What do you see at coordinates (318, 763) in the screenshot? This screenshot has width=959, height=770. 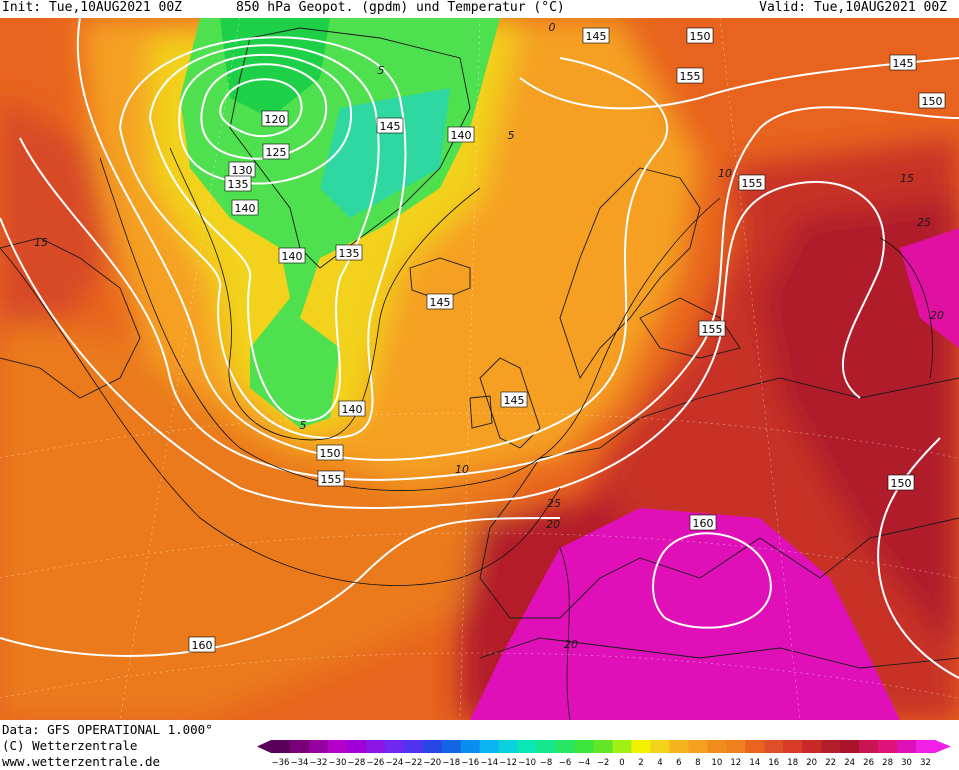 I see `colorbar-tick-label: −32` at bounding box center [318, 763].